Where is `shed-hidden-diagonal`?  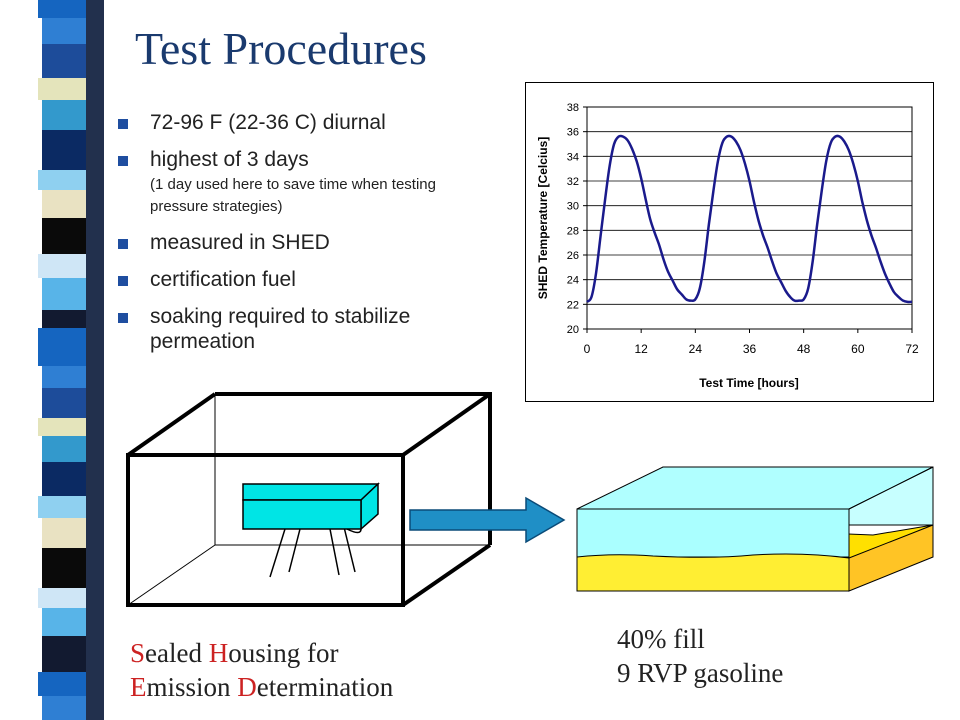
shed-hidden-diagonal is located at coordinates (171, 575).